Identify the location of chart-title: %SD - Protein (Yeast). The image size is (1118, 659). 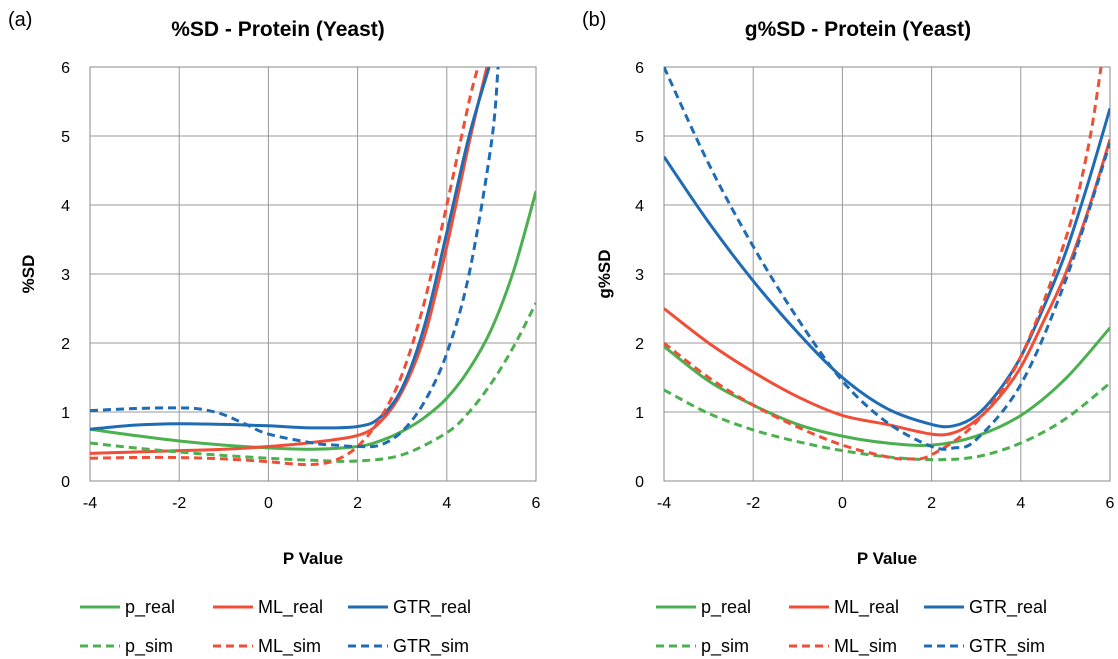
(278, 29).